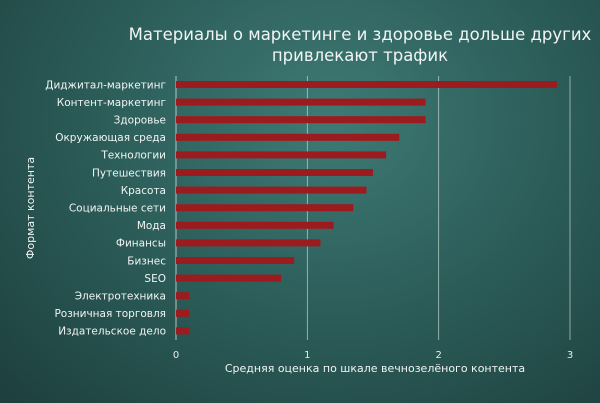  I want to click on category-label: Путешествия, so click(129, 173).